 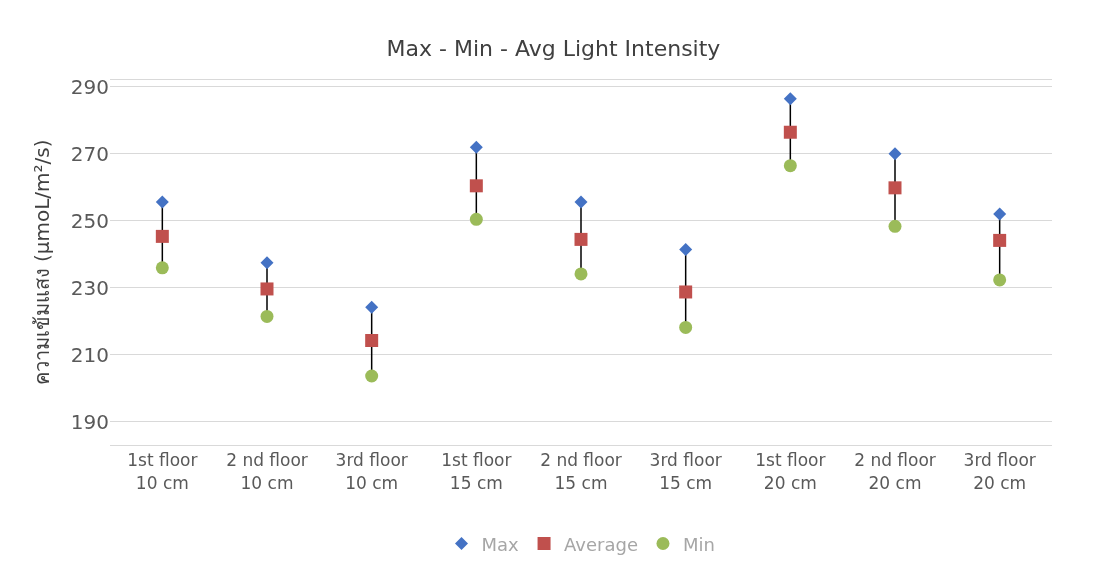 I want to click on x-tick-label: 1st floor 20 cm, so click(x=790, y=471).